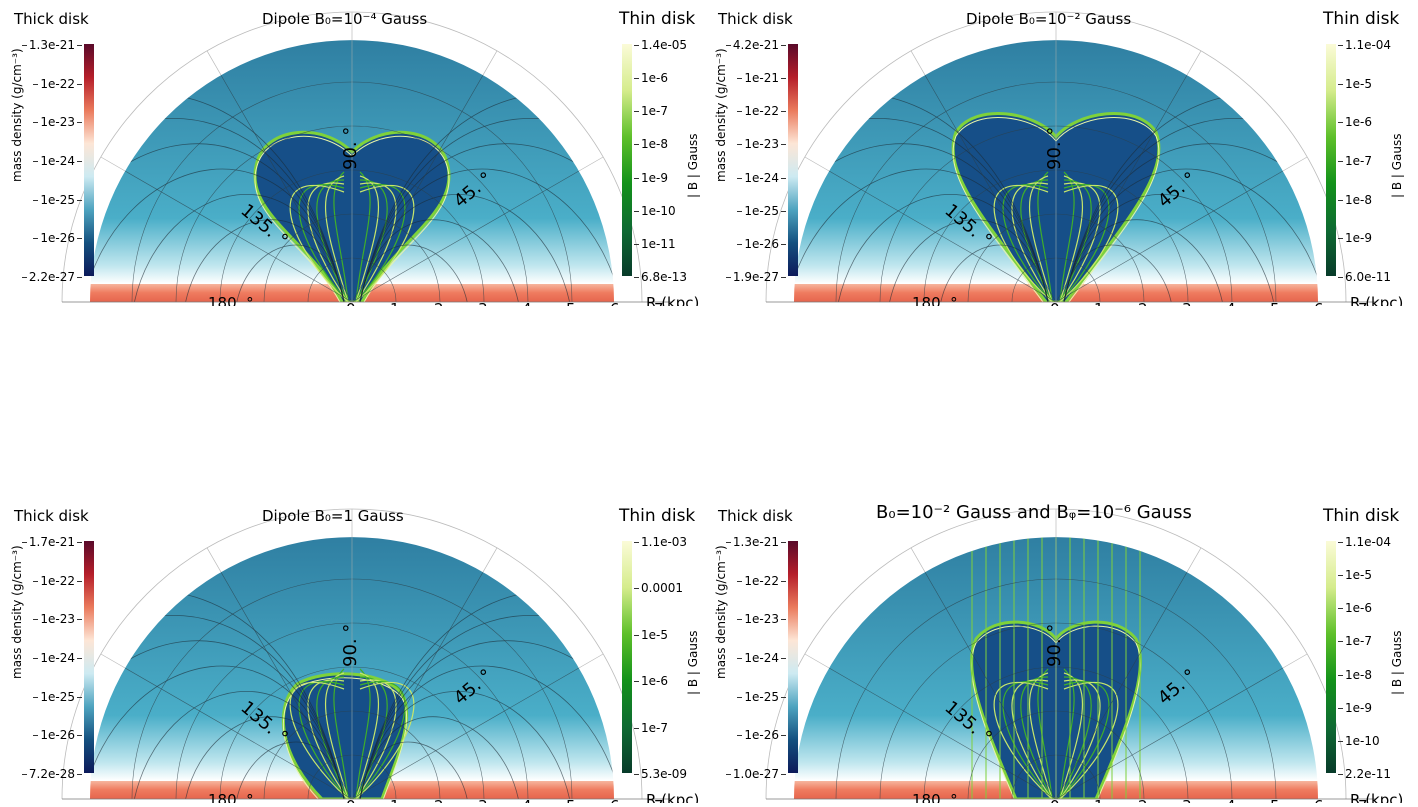 The image size is (1418, 807). What do you see at coordinates (52, 542) in the screenshot?
I see `density-tick-label: 1.7e-21` at bounding box center [52, 542].